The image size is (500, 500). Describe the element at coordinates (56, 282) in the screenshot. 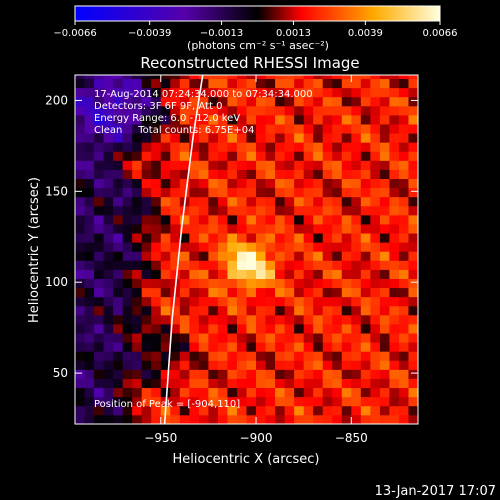

I see `y-tick-label: 100` at that location.